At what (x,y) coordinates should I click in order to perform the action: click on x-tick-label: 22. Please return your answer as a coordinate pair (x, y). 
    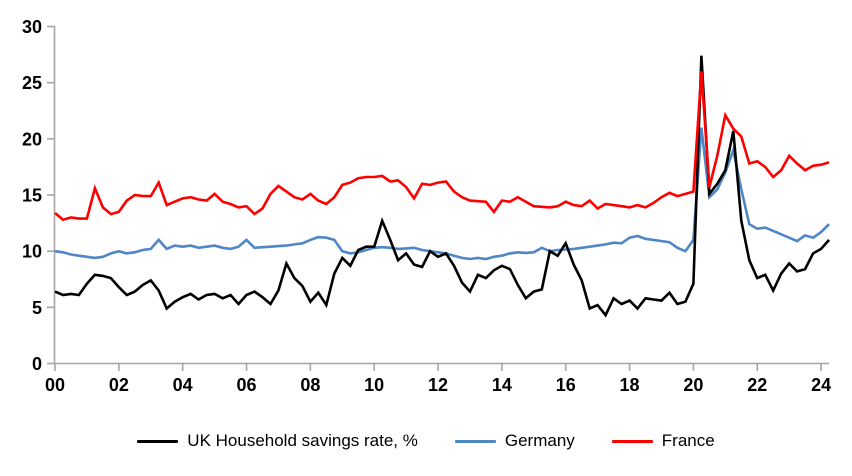
    Looking at the image, I should click on (757, 385).